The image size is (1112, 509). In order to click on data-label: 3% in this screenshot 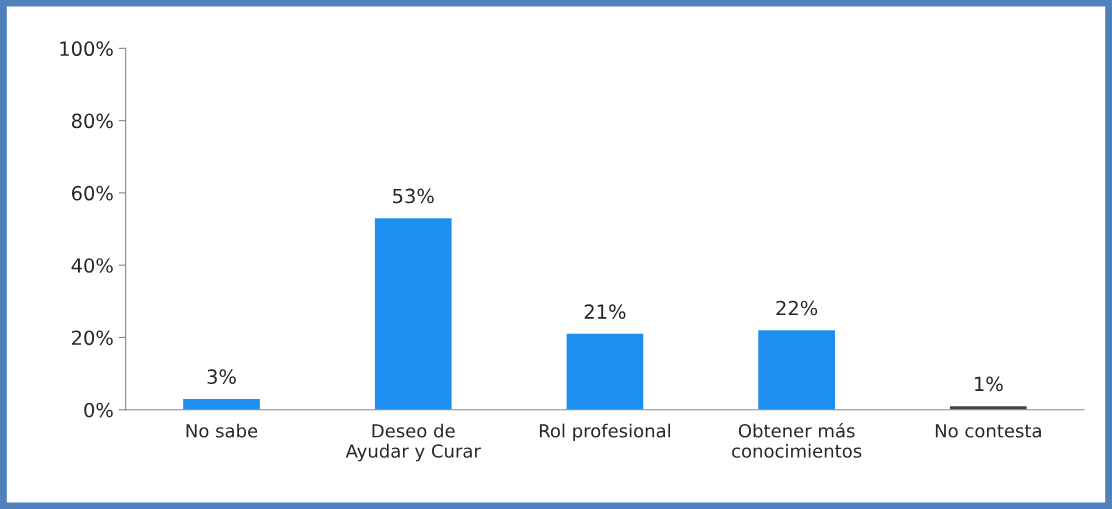, I will do `click(221, 377)`.